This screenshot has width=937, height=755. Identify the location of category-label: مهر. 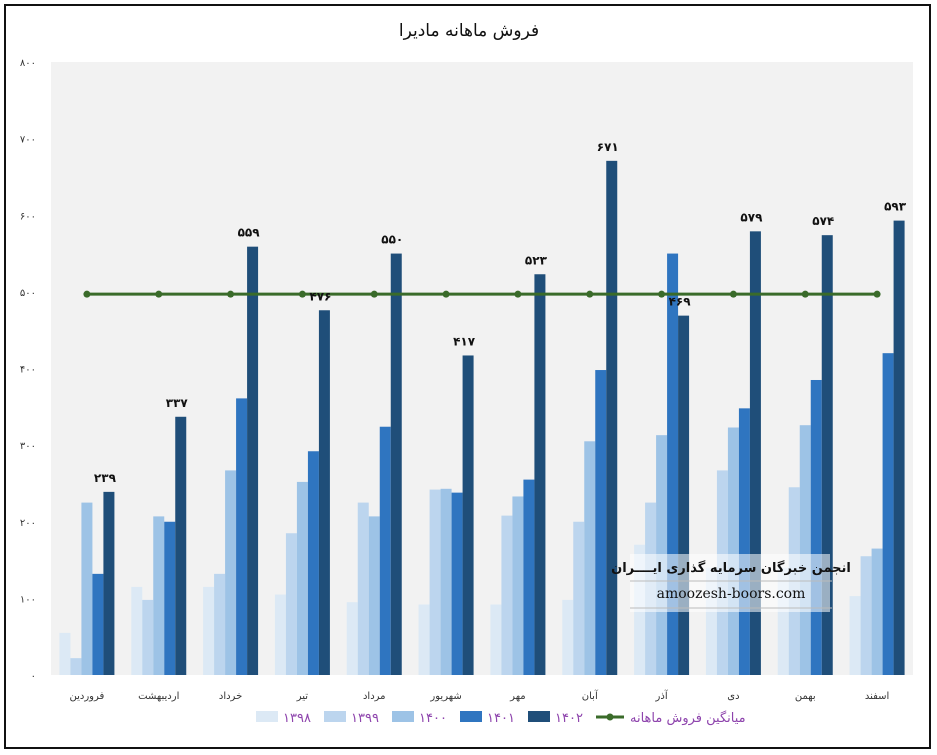
(517, 696).